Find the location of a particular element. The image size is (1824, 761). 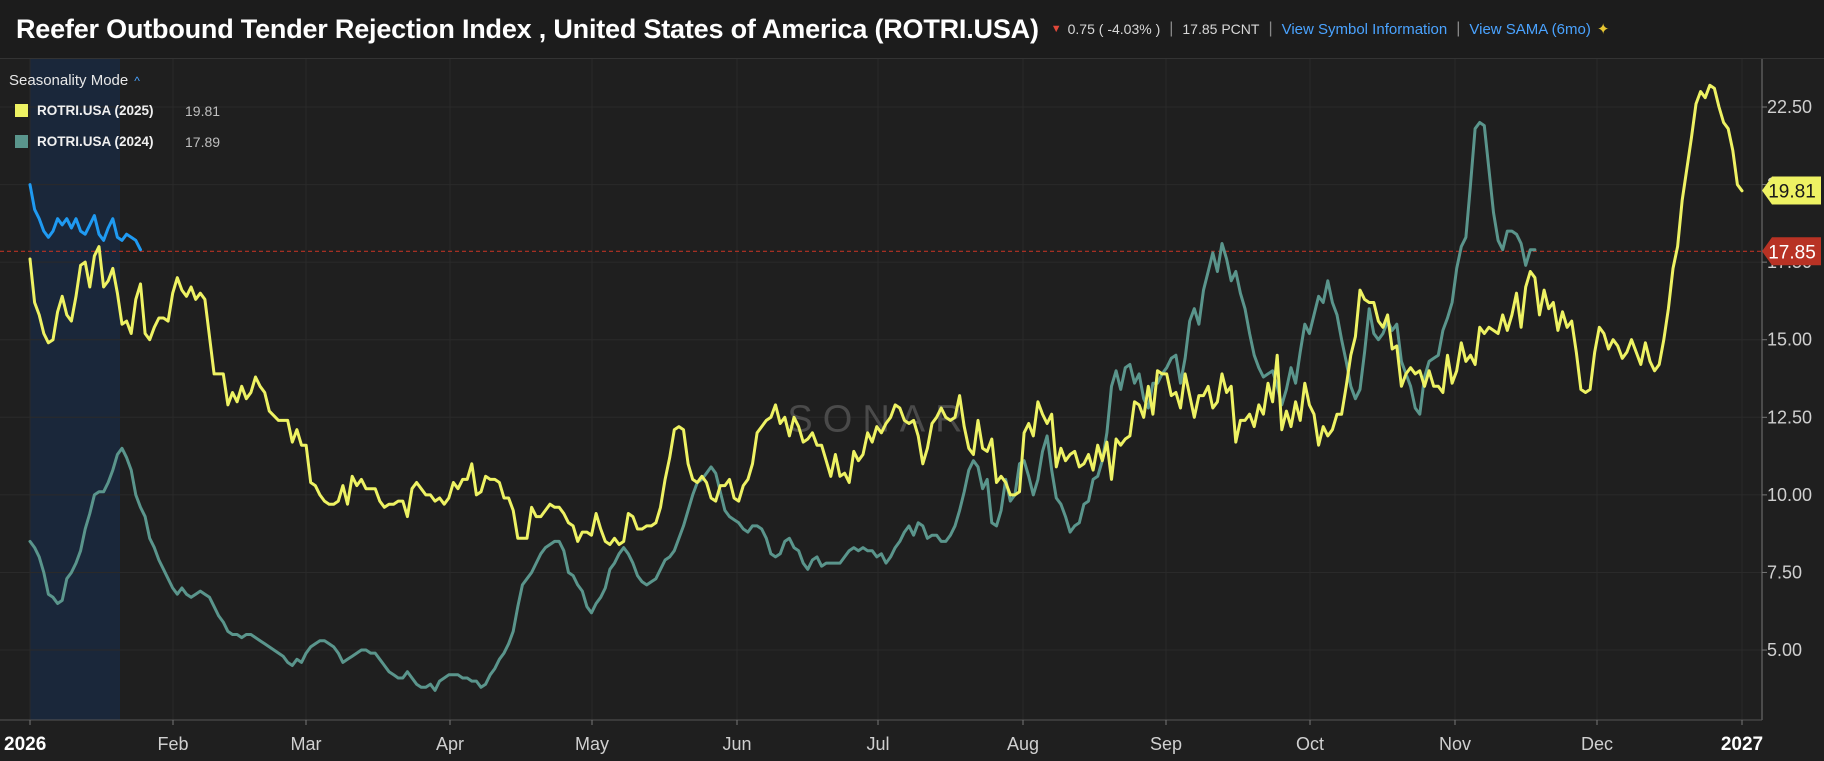

y-tick-label: 15.00 is located at coordinates (1789, 340).